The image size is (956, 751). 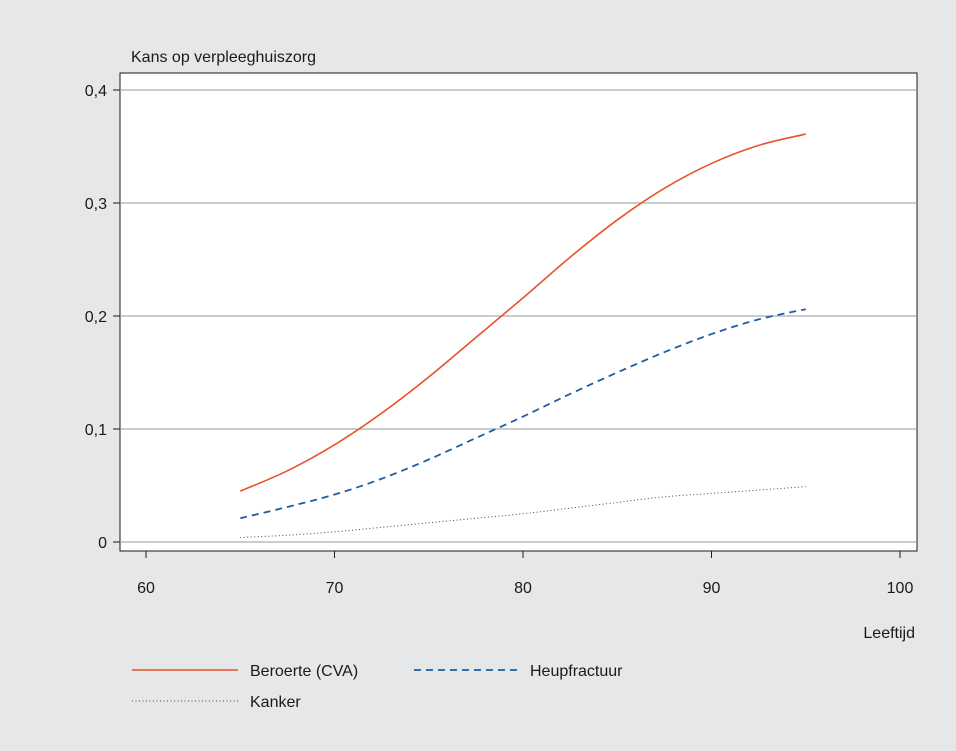 What do you see at coordinates (146, 588) in the screenshot?
I see `x-tick-label: 60` at bounding box center [146, 588].